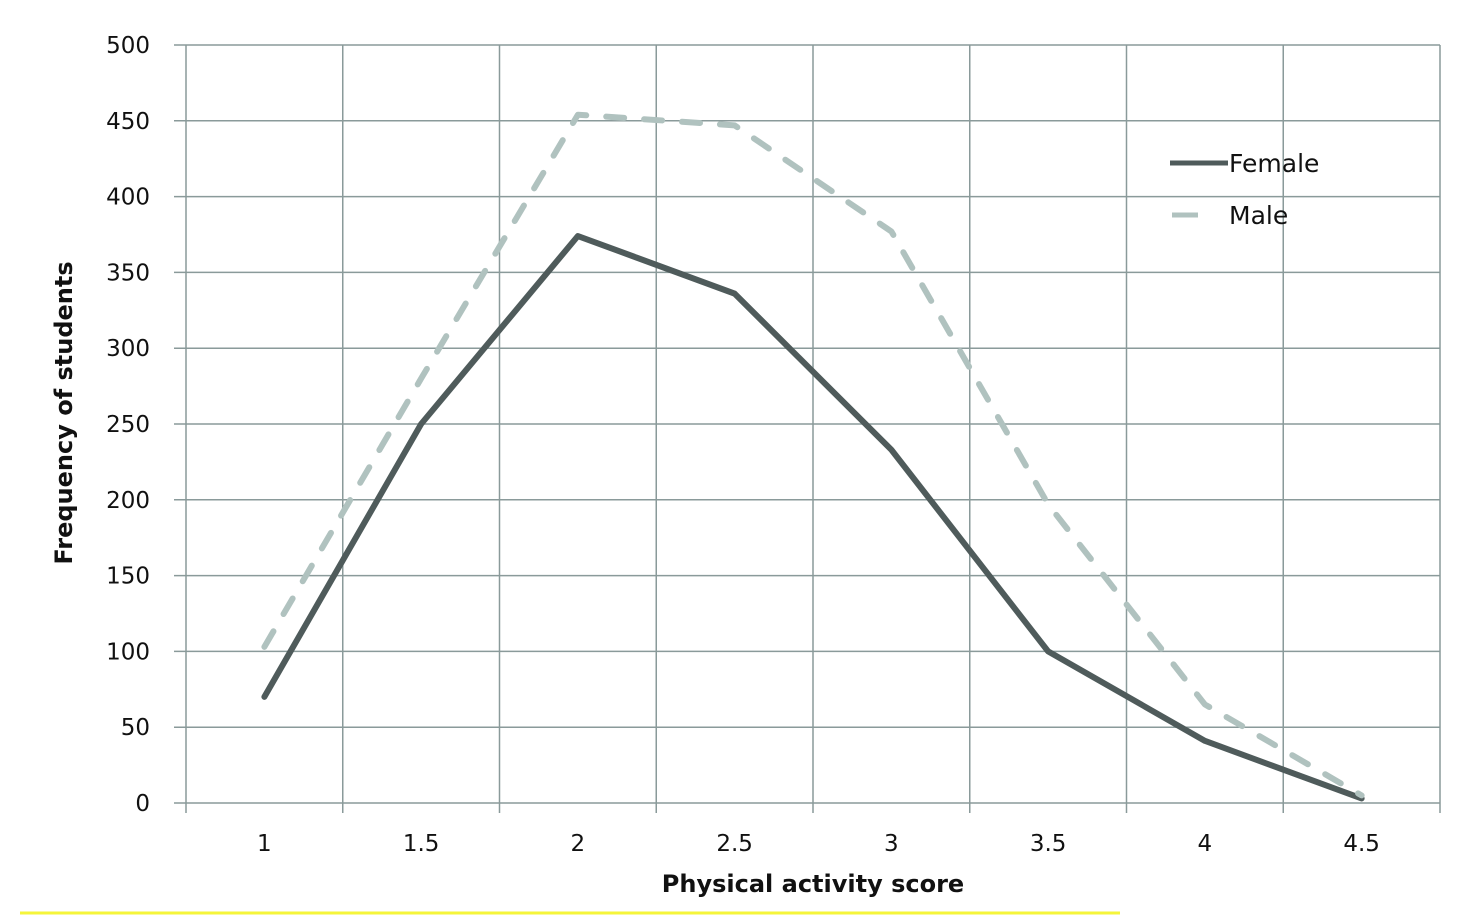  What do you see at coordinates (813, 884) in the screenshot?
I see `x-axis-label: Physical activity score` at bounding box center [813, 884].